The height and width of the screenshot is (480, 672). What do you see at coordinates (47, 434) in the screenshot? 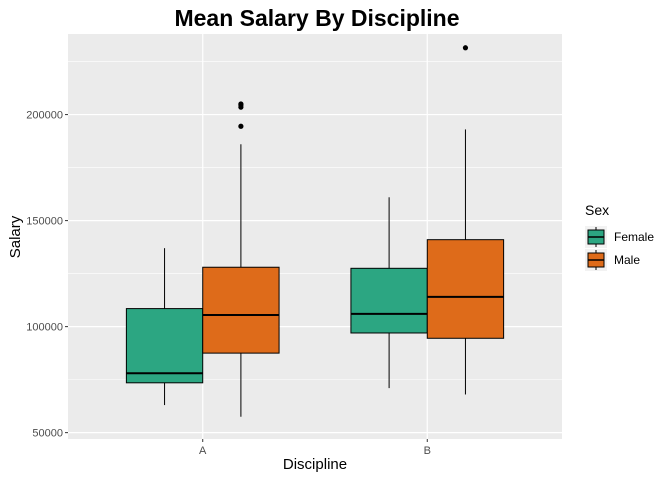
I see `y-tick-label: 50000` at bounding box center [47, 434].